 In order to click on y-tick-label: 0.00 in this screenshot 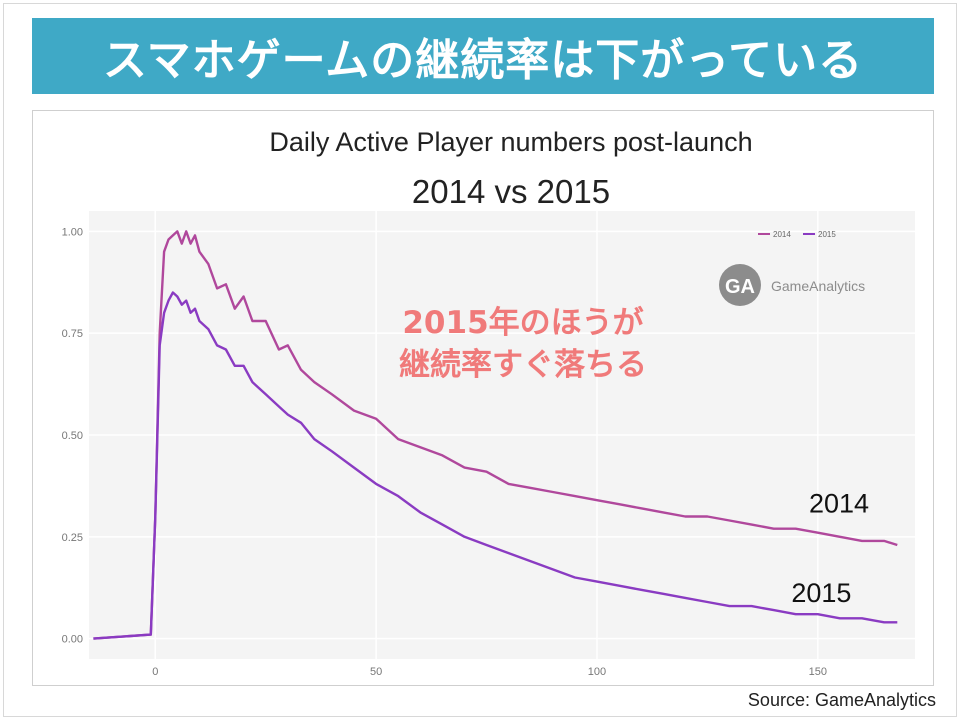, I will do `click(72, 640)`.